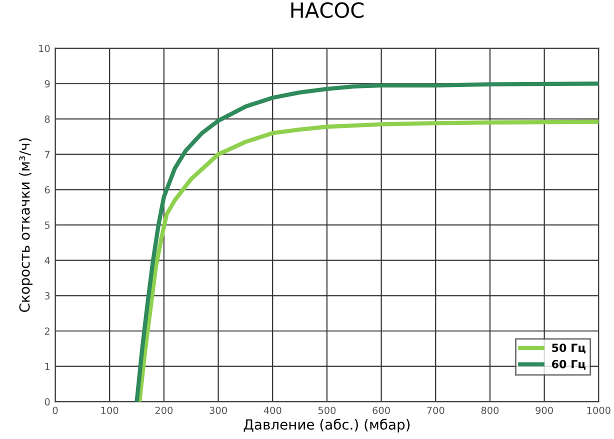 The height and width of the screenshot is (439, 614). Describe the element at coordinates (25, 225) in the screenshot. I see `y-axis-title: Скорость откачки (м³/ч)` at that location.